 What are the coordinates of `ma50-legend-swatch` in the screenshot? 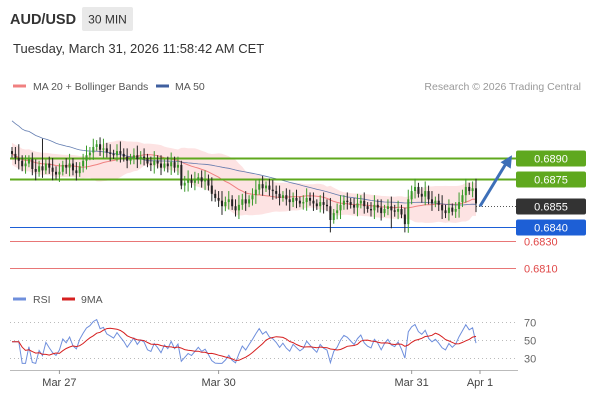 It's located at (162, 86).